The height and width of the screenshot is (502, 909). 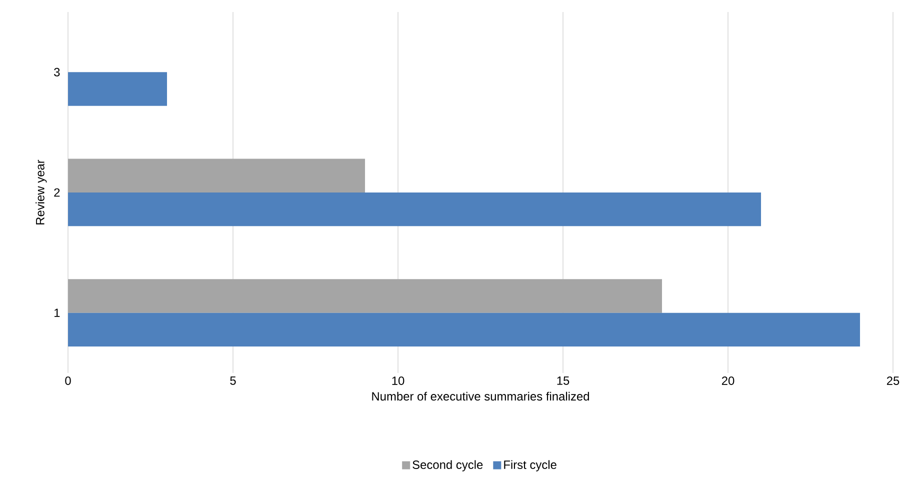 I want to click on legend-label: First cycle, so click(x=530, y=466).